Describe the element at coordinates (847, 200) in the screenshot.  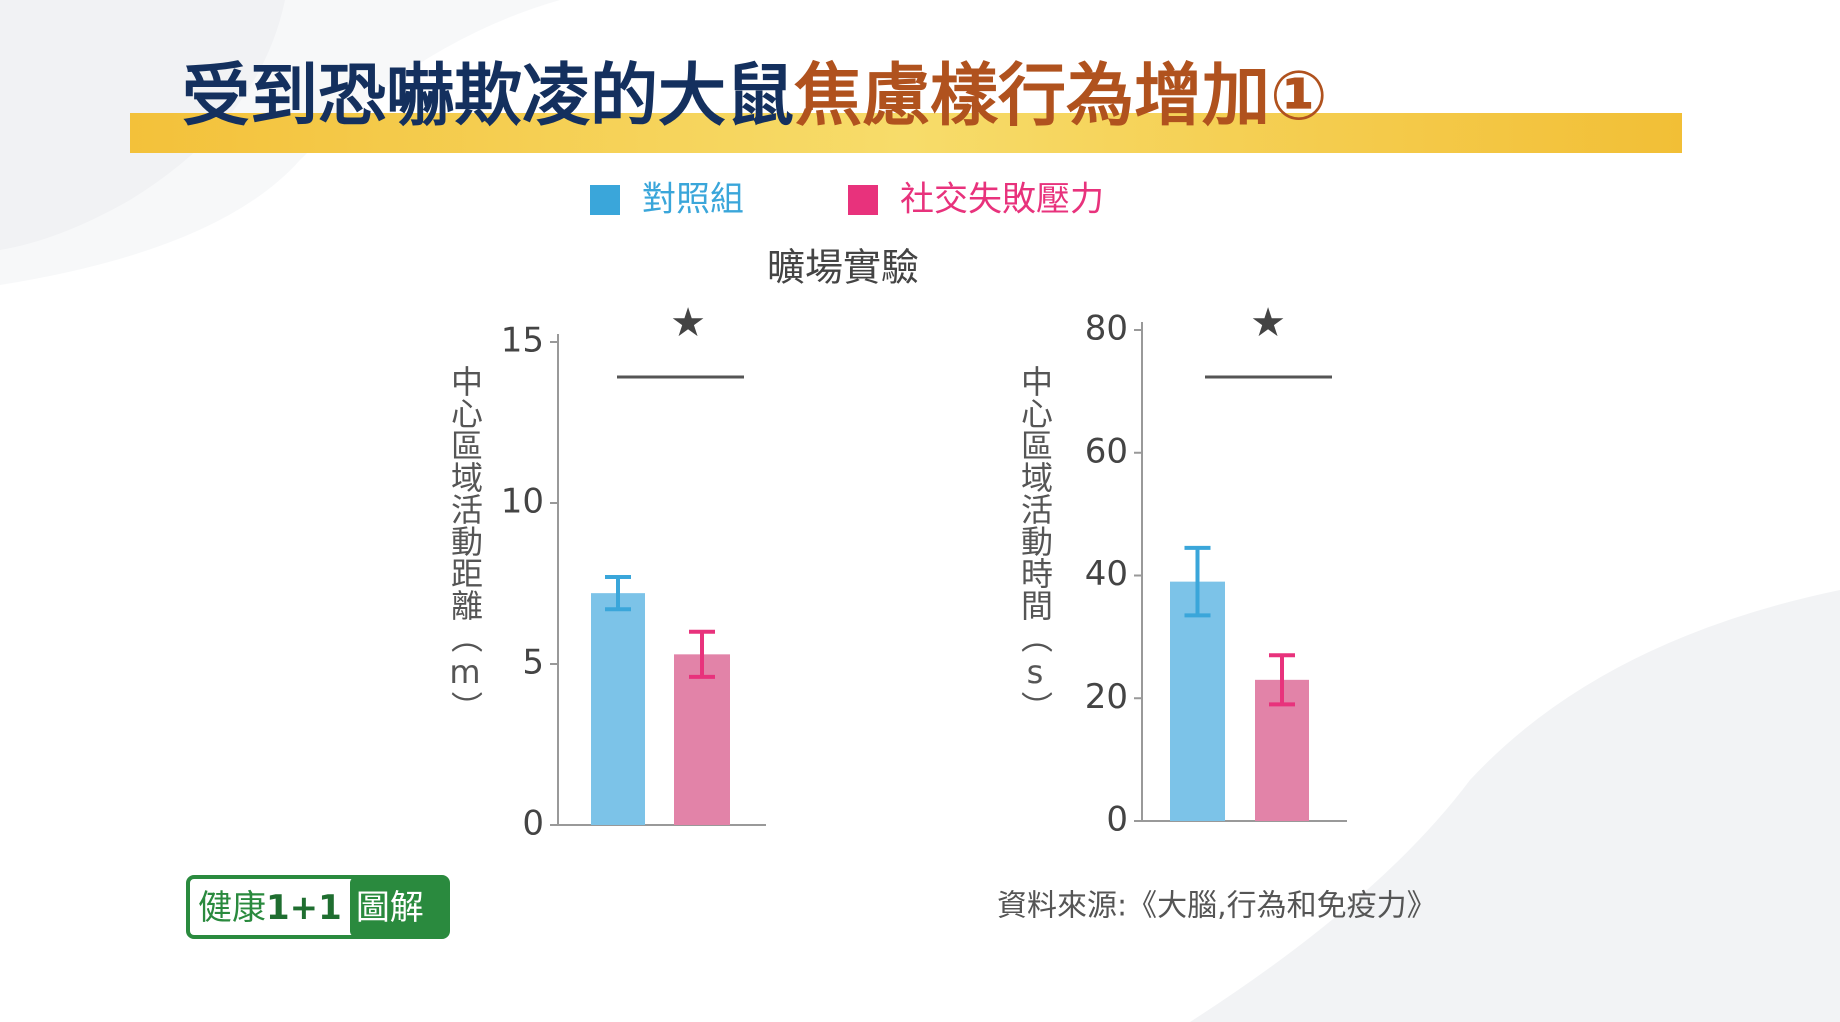
I see `legend: 對照組 社交失敗壓力` at that location.